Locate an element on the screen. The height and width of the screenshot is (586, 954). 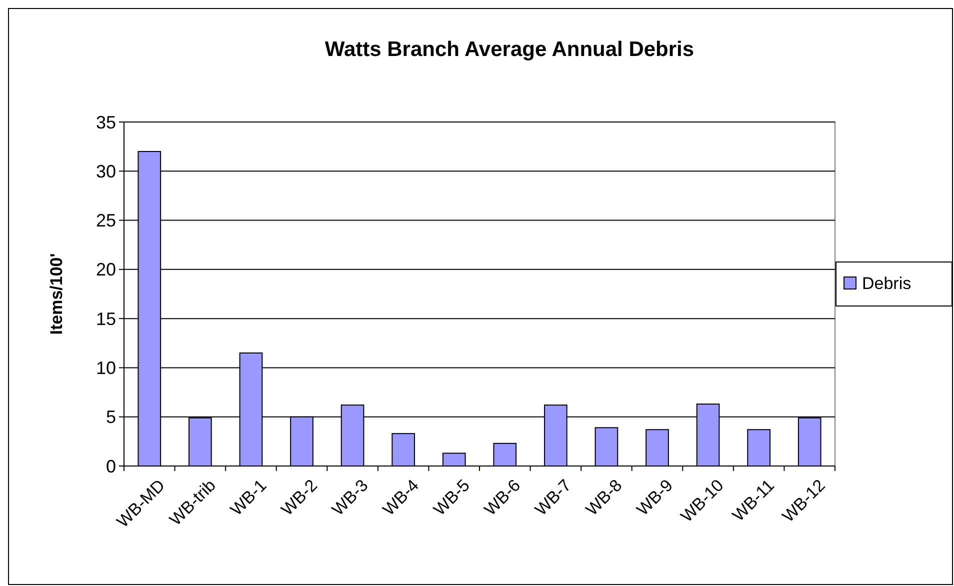
y-tick-label: 30 is located at coordinates (106, 171).